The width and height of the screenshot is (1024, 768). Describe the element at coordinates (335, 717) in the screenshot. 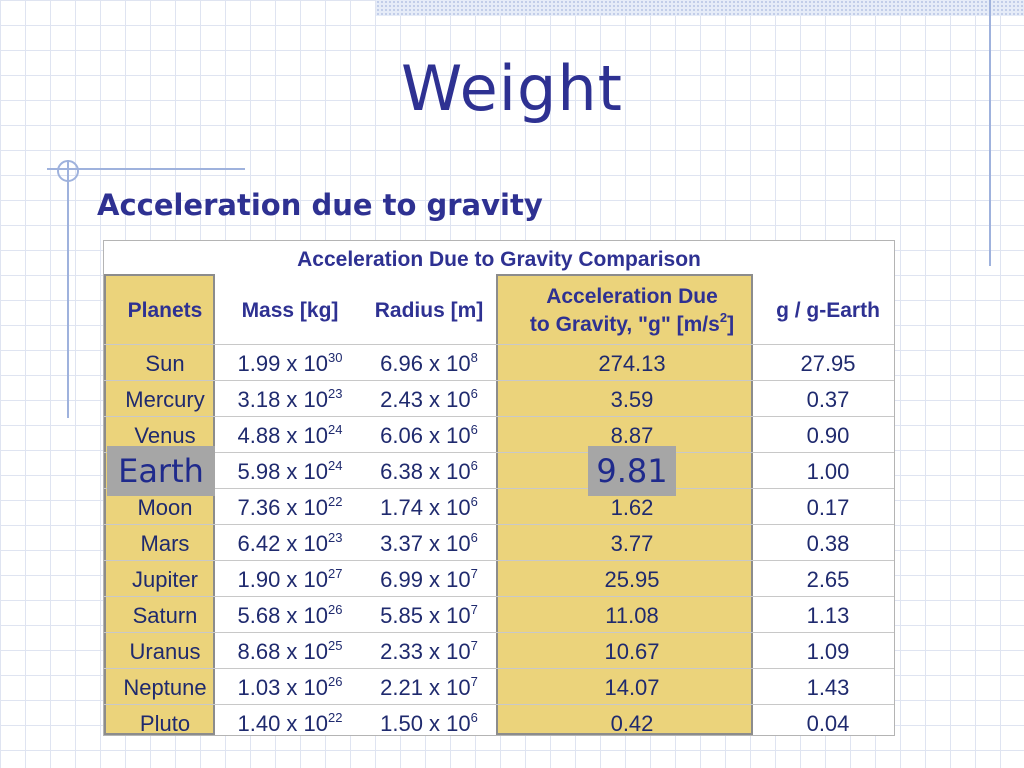

I see `mass-exponent: 22` at that location.